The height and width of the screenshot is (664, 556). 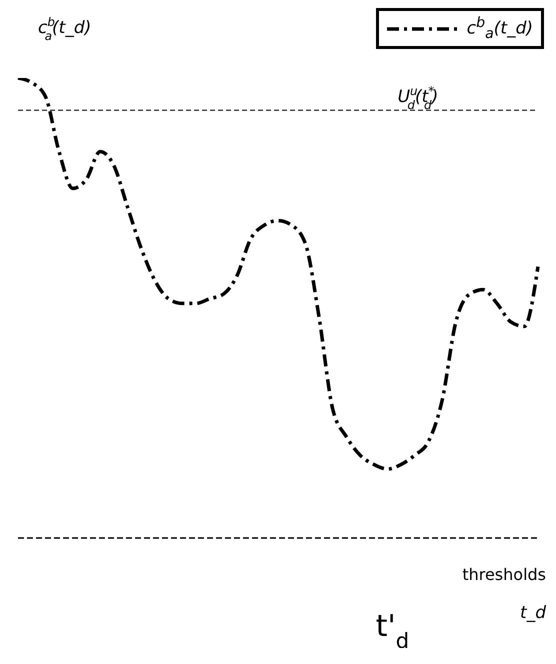 I want to click on x-axis-title: t_d, so click(x=533, y=613).